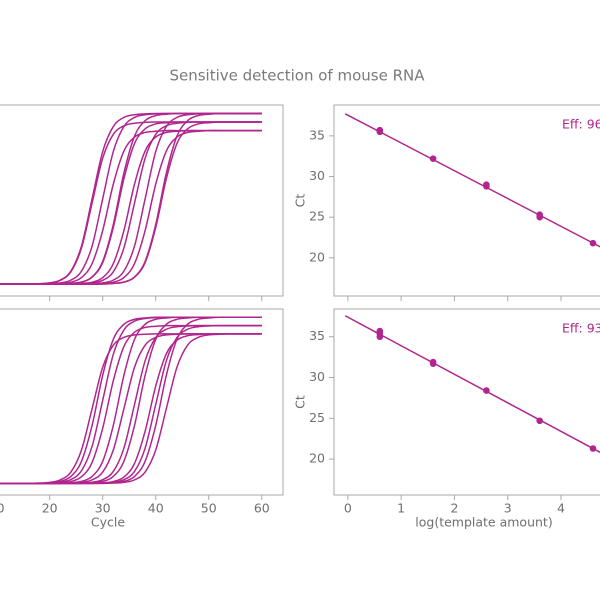  What do you see at coordinates (103, 508) in the screenshot?
I see `x-tick-label: 30` at bounding box center [103, 508].